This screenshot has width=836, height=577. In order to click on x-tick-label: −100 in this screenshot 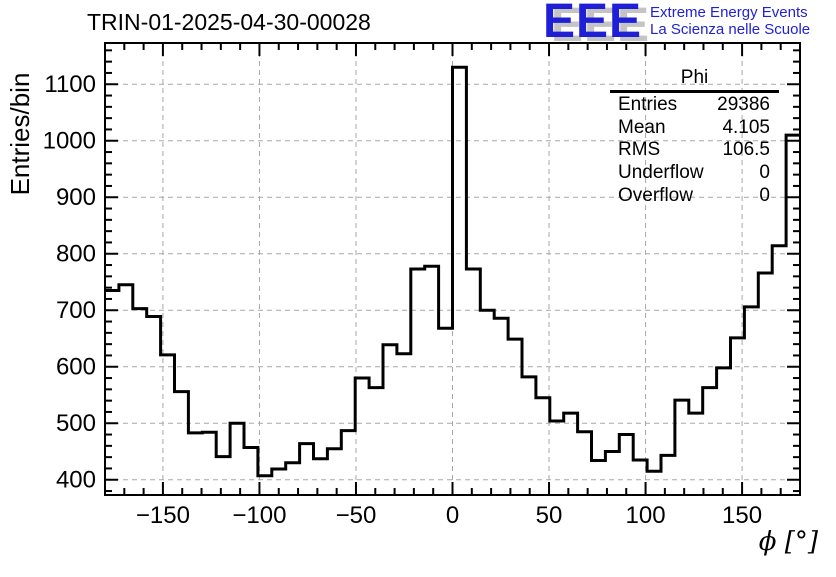, I will do `click(259, 515)`.